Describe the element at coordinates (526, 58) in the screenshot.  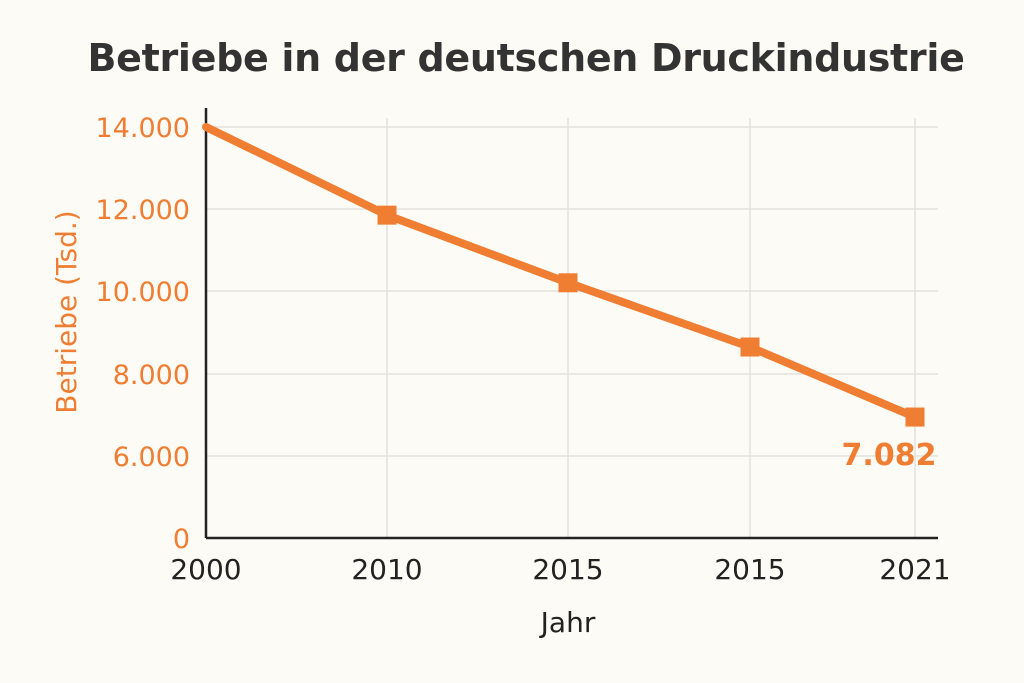
I see `chart-title: Betriebe in der deutschen Druckindustrie` at that location.